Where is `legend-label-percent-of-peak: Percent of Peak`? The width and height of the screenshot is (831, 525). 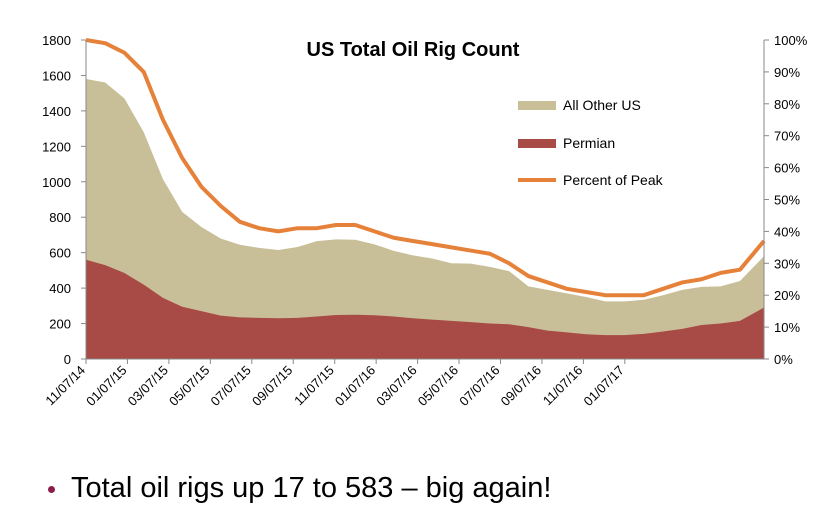 legend-label-percent-of-peak: Percent of Peak is located at coordinates (613, 180).